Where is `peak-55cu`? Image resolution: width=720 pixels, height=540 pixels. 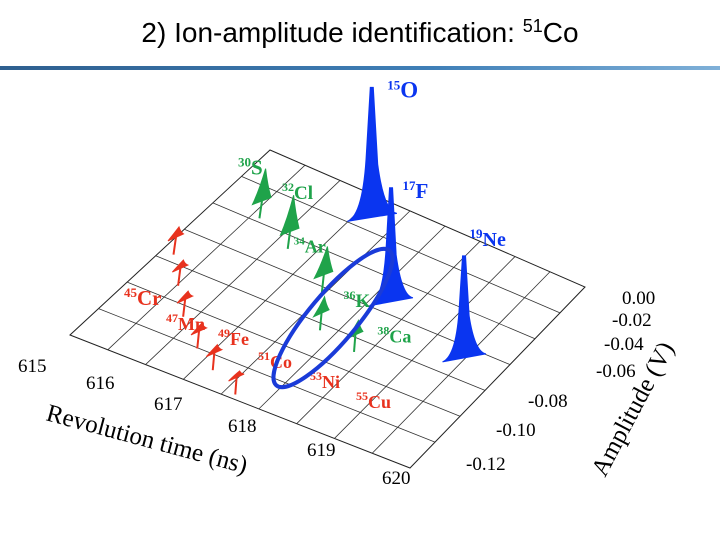
peak-55cu is located at coordinates (236, 376).